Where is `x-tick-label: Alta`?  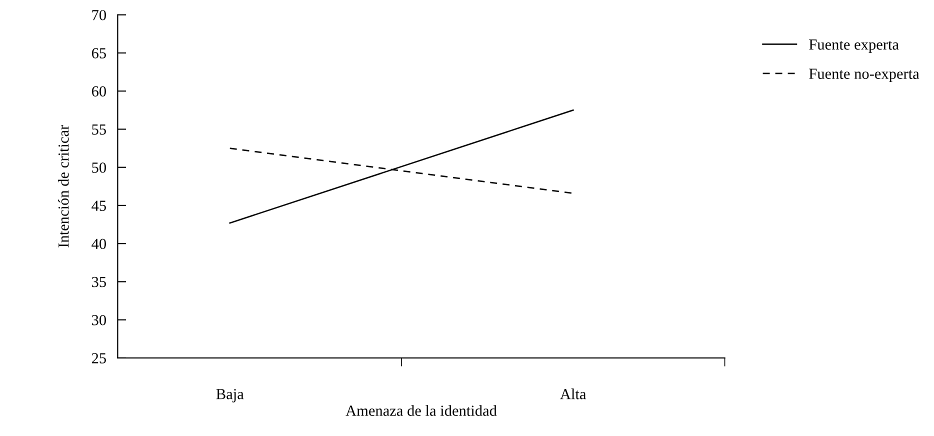 x-tick-label: Alta is located at coordinates (573, 394).